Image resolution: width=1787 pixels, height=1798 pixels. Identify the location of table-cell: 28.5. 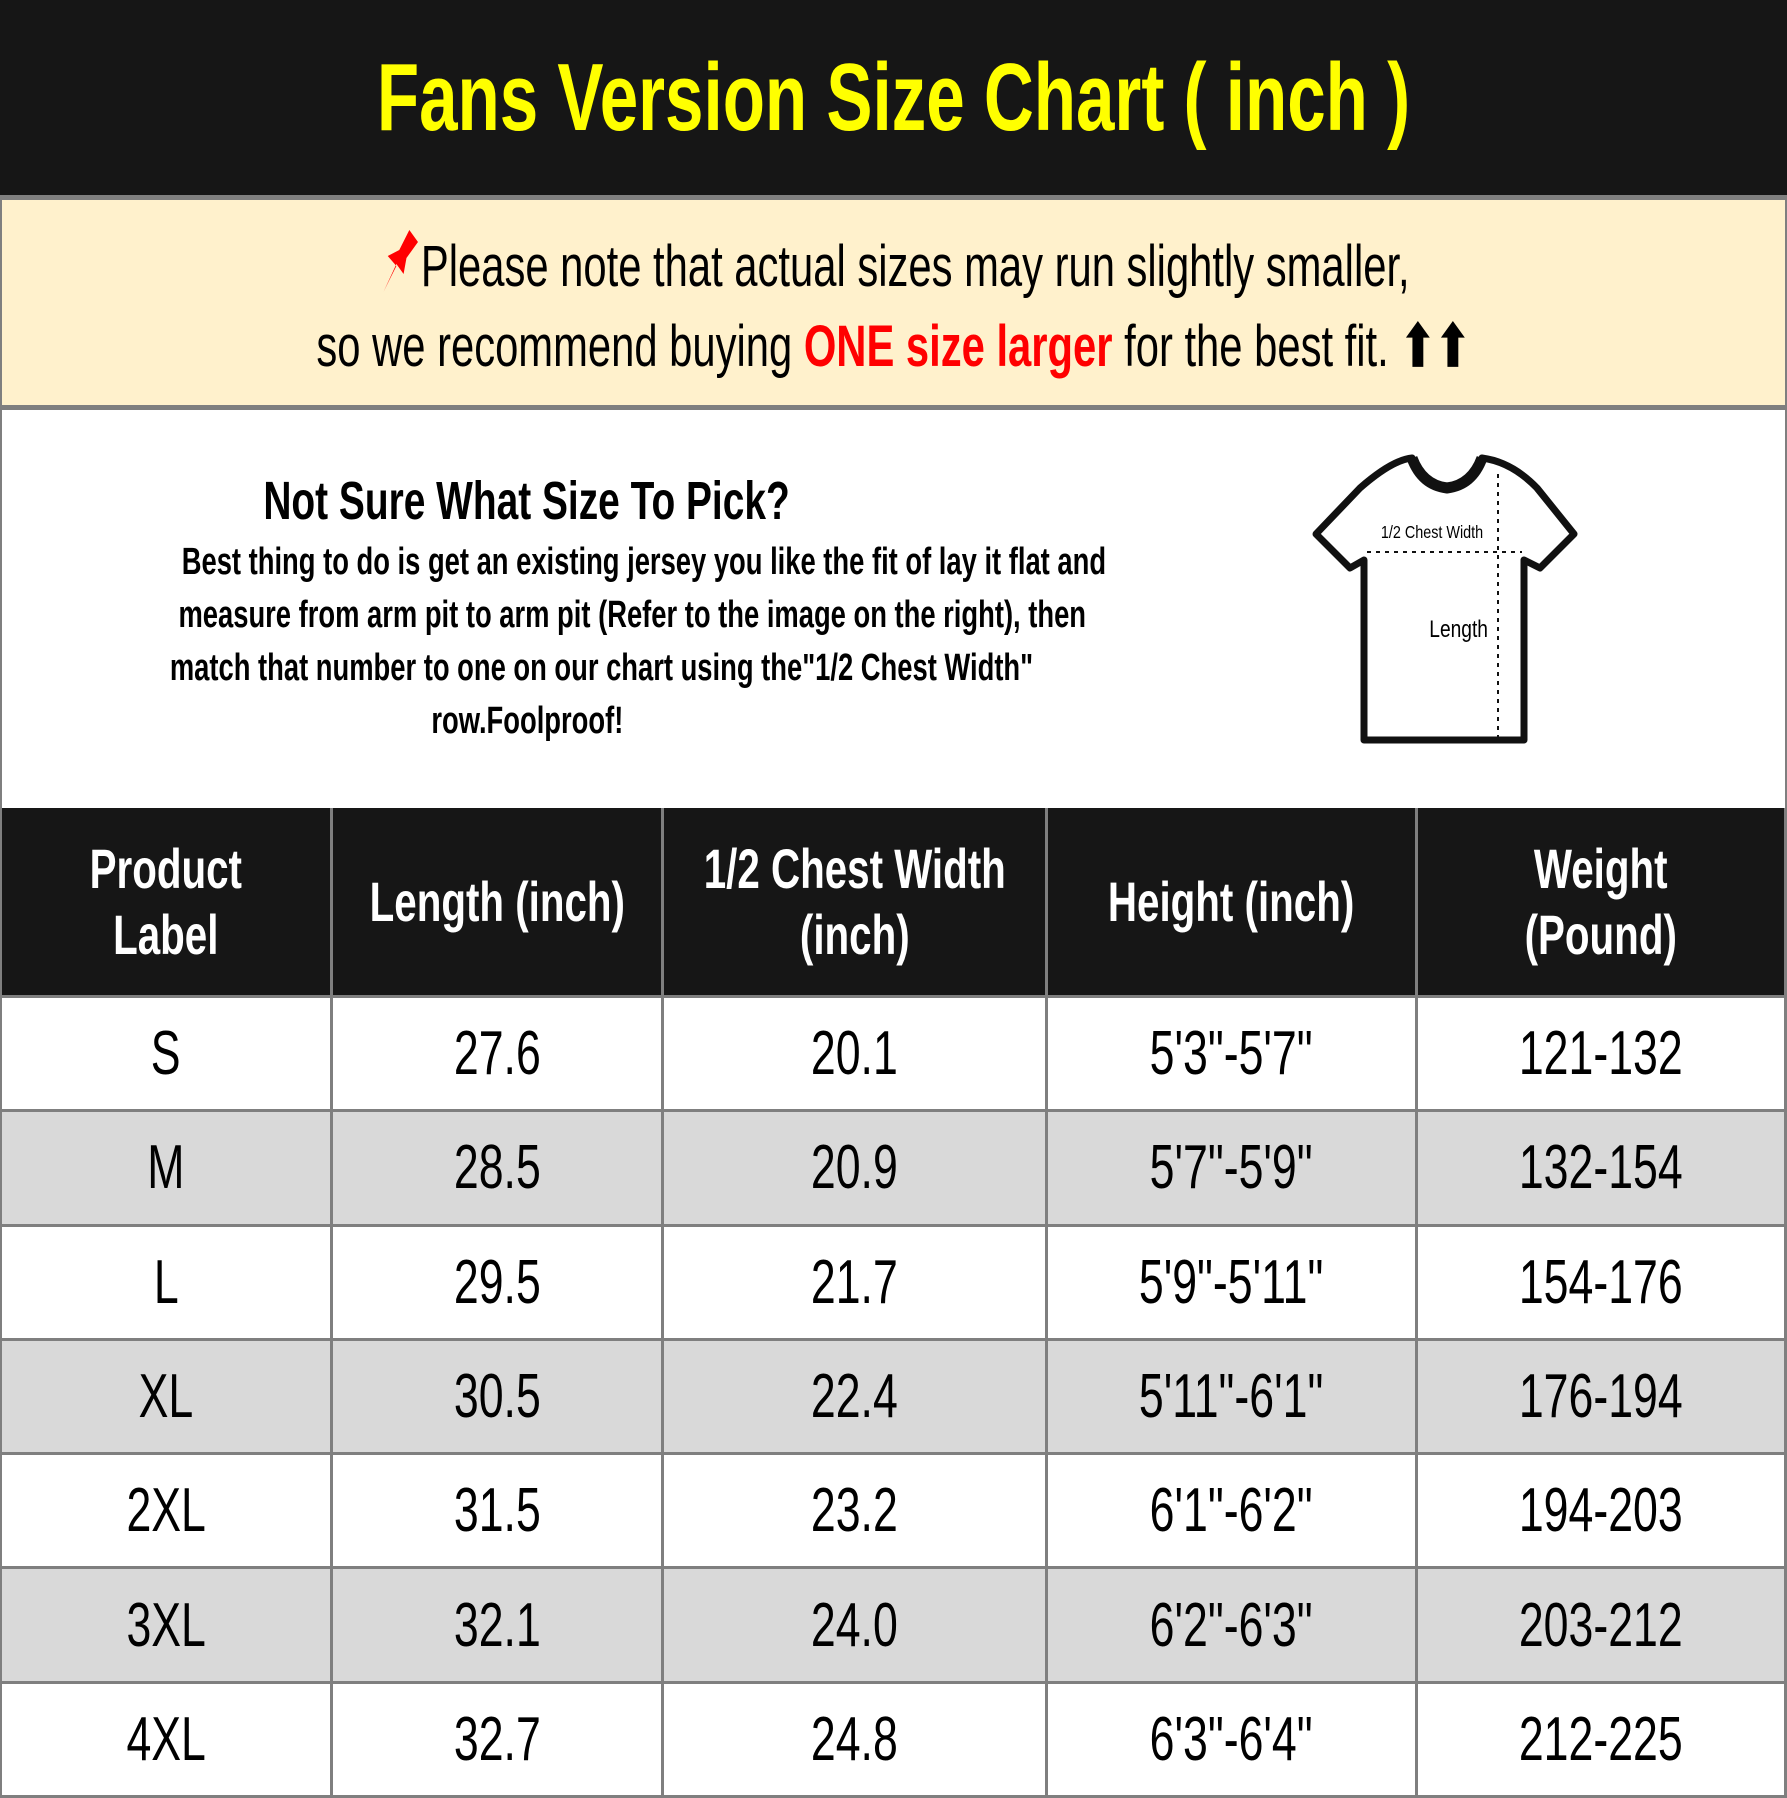
(498, 1169).